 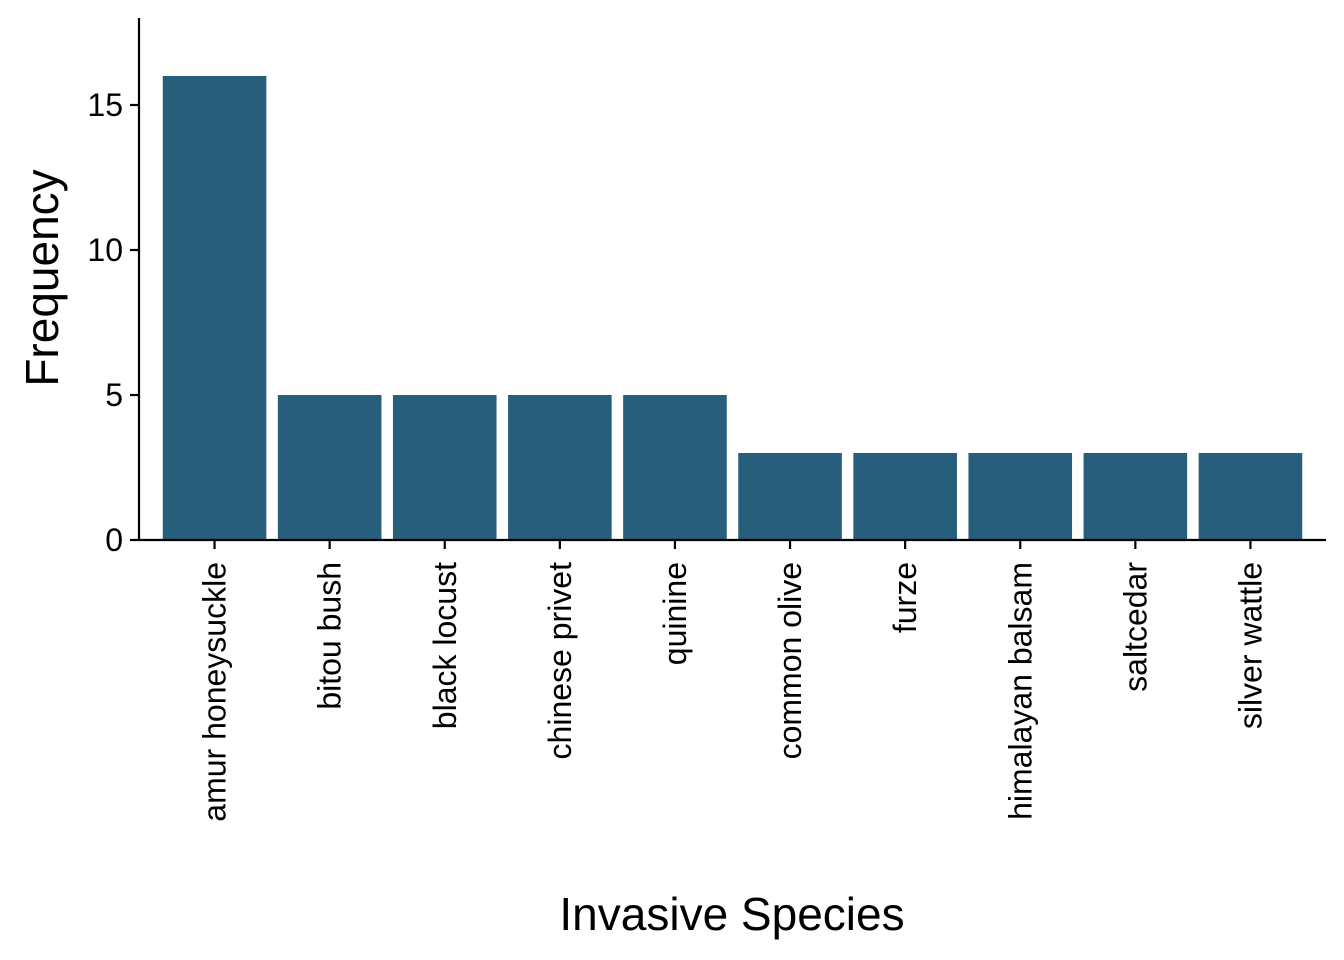 I want to click on bar-chinese-privet, so click(x=560, y=467).